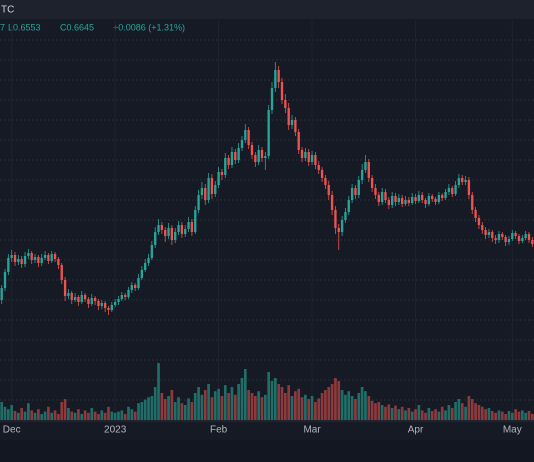 Image resolution: width=534 pixels, height=462 pixels. What do you see at coordinates (416, 430) in the screenshot?
I see `x-tick-label: Apr` at bounding box center [416, 430].